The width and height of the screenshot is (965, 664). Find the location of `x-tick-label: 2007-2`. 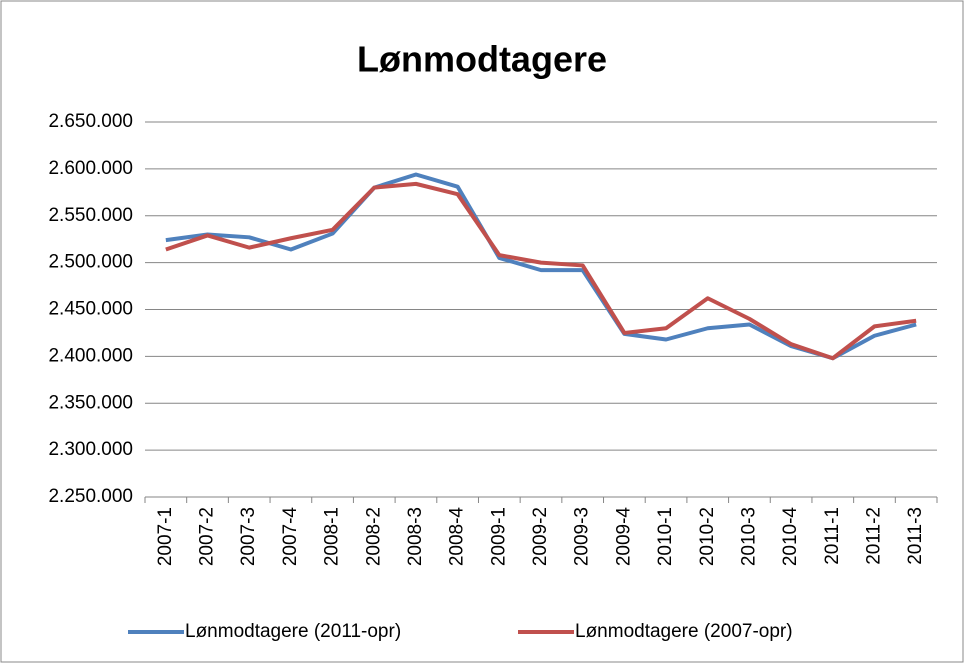

x-tick-label: 2007-2 is located at coordinates (207, 536).